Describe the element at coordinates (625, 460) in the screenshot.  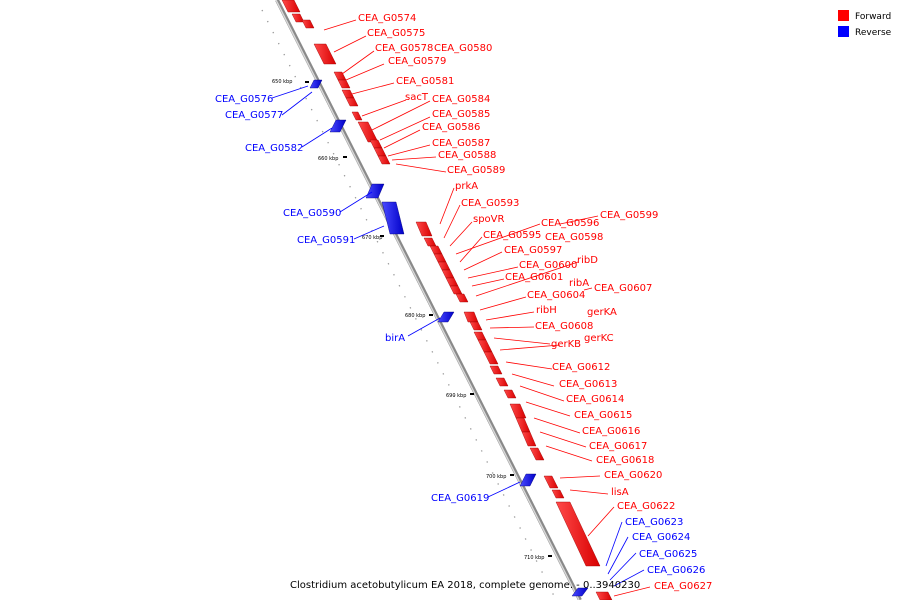
I see `gene-label-forward: CEA_G0618` at that location.